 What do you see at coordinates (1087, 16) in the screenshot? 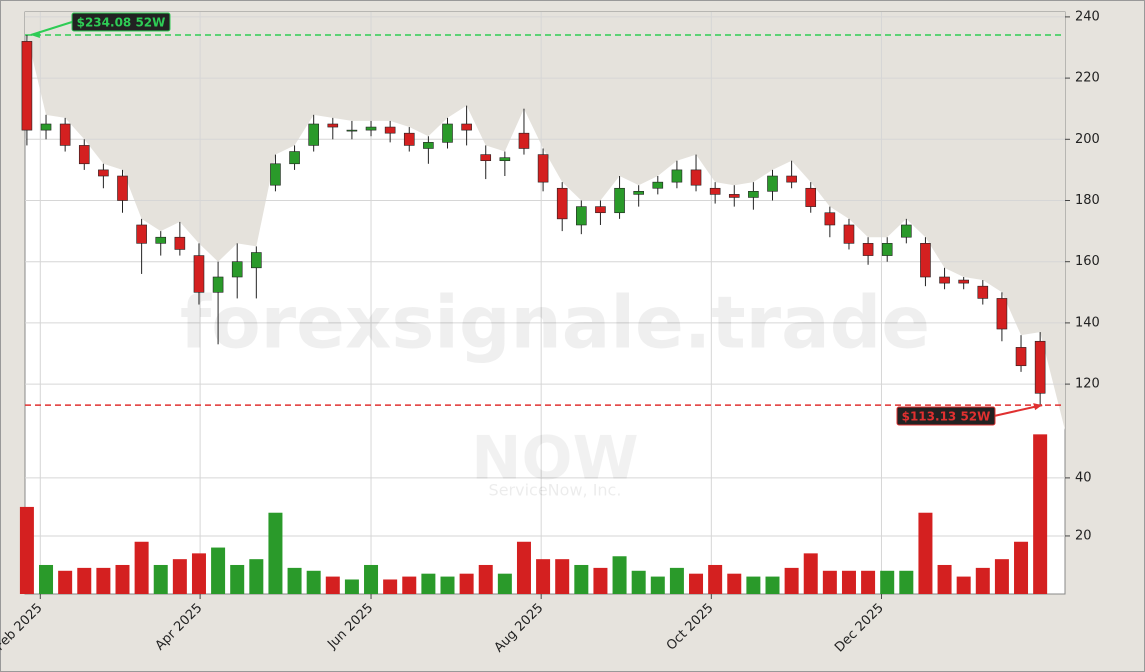
I see `y-tick-label: 240` at bounding box center [1087, 16].